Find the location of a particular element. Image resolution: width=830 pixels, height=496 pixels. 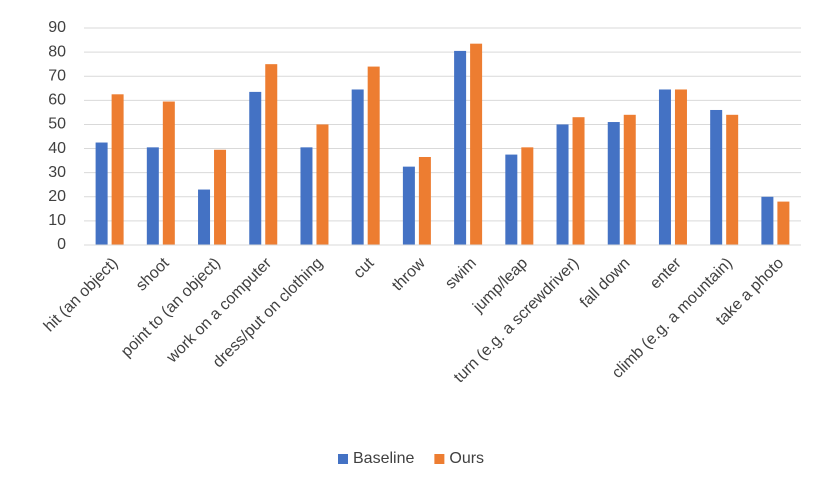

y-tick-label: 60 is located at coordinates (57, 100).